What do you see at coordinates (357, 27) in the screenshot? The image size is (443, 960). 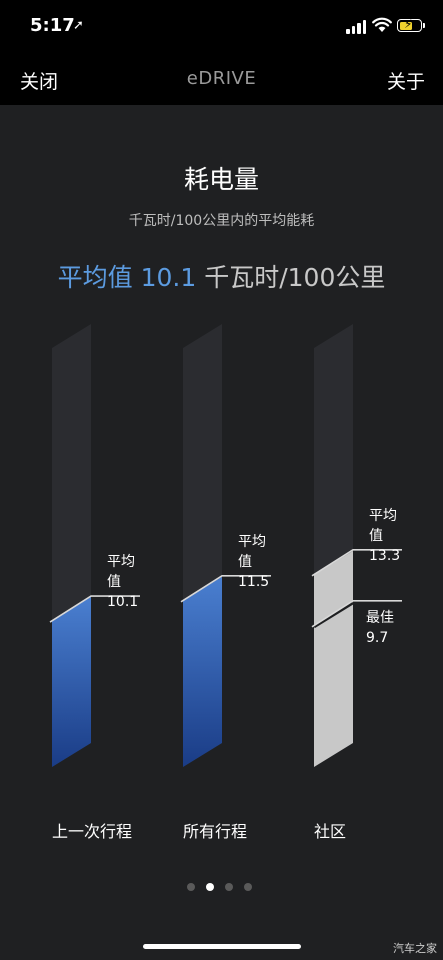 I see `cellular-signal-icon` at bounding box center [357, 27].